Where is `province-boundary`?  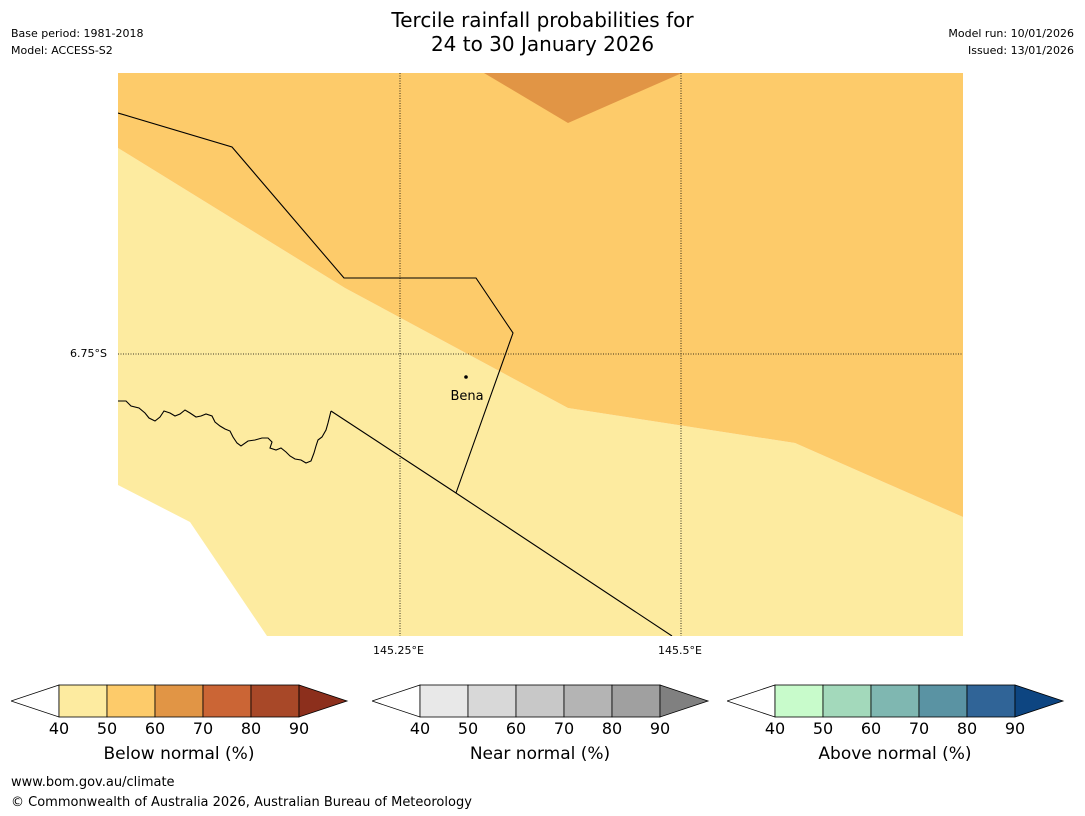
province-boundary is located at coordinates (501, 523).